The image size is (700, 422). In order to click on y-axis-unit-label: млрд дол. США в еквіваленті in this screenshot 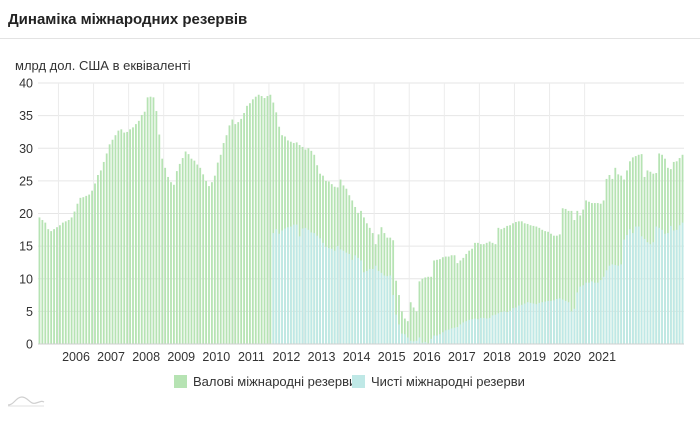, I will do `click(103, 65)`.